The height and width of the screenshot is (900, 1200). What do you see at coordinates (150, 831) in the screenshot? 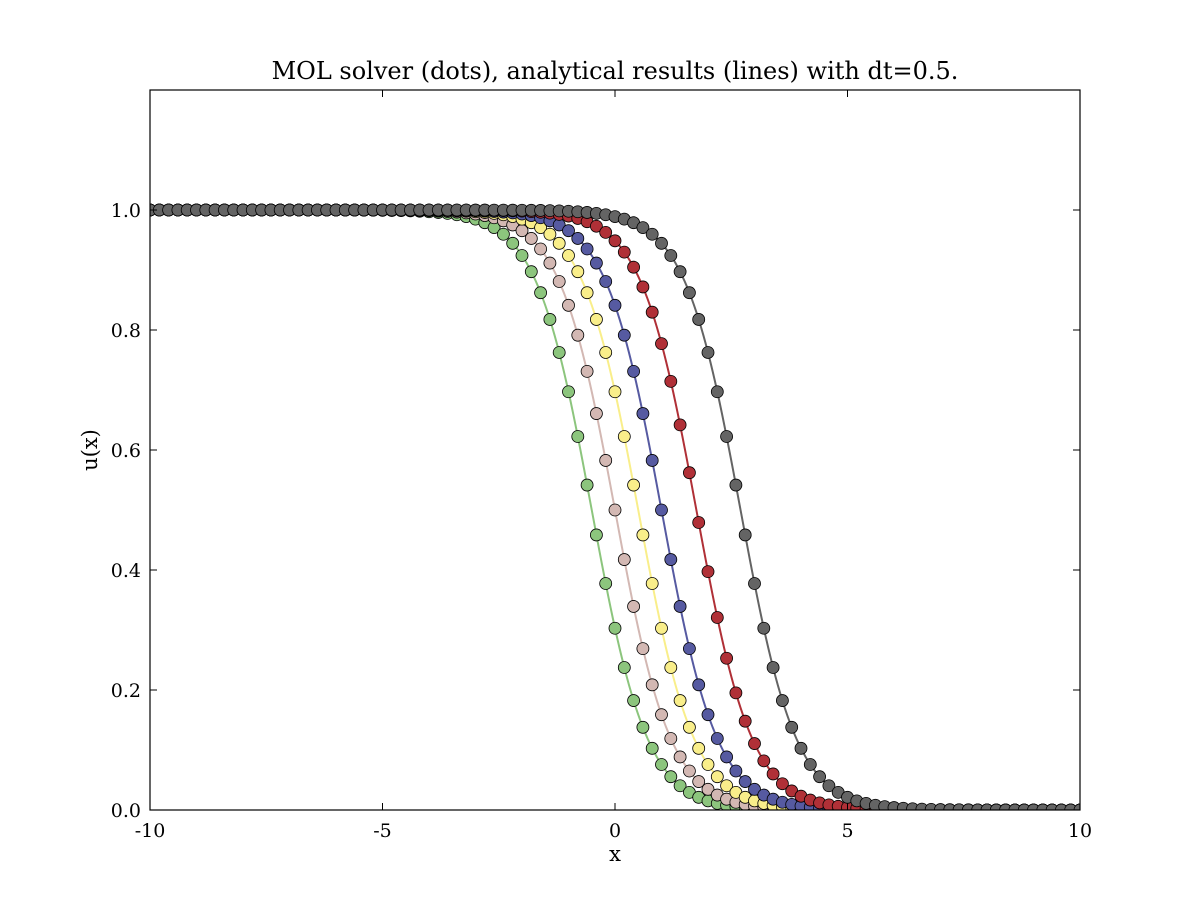
I see `x-tick-label: -10` at bounding box center [150, 831].